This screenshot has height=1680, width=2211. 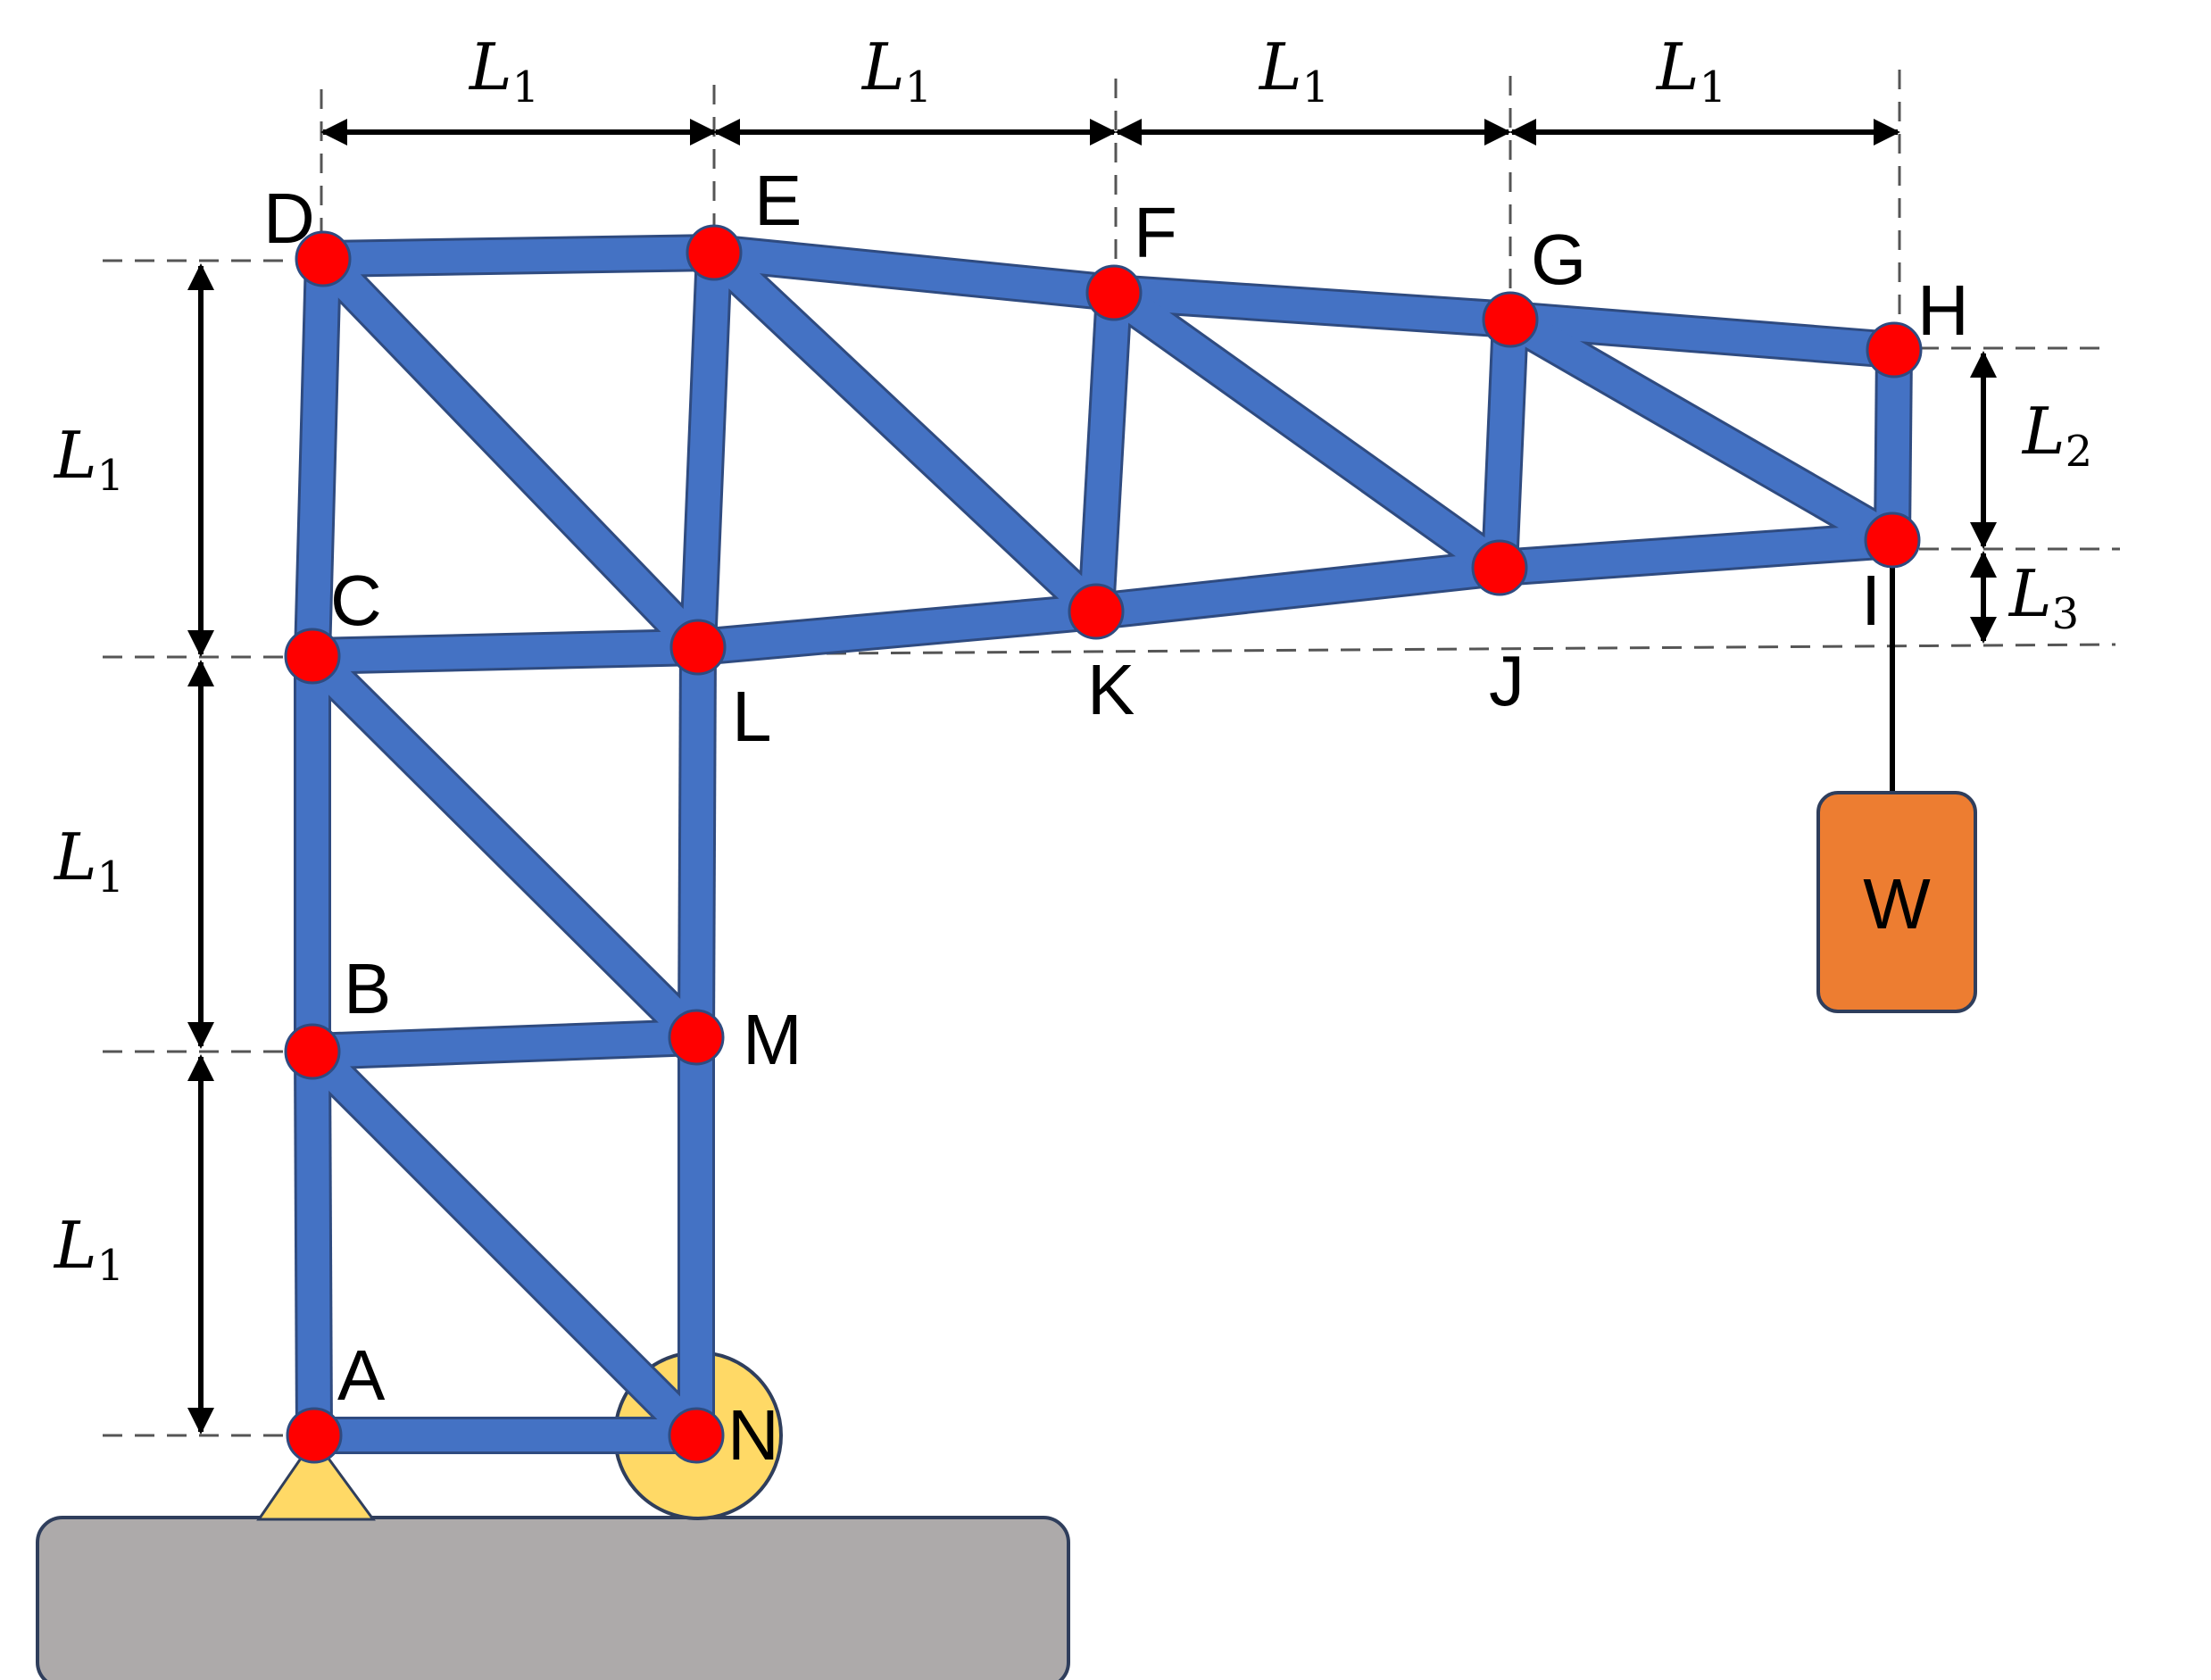 I want to click on node-label-I: I, so click(x=1871, y=600).